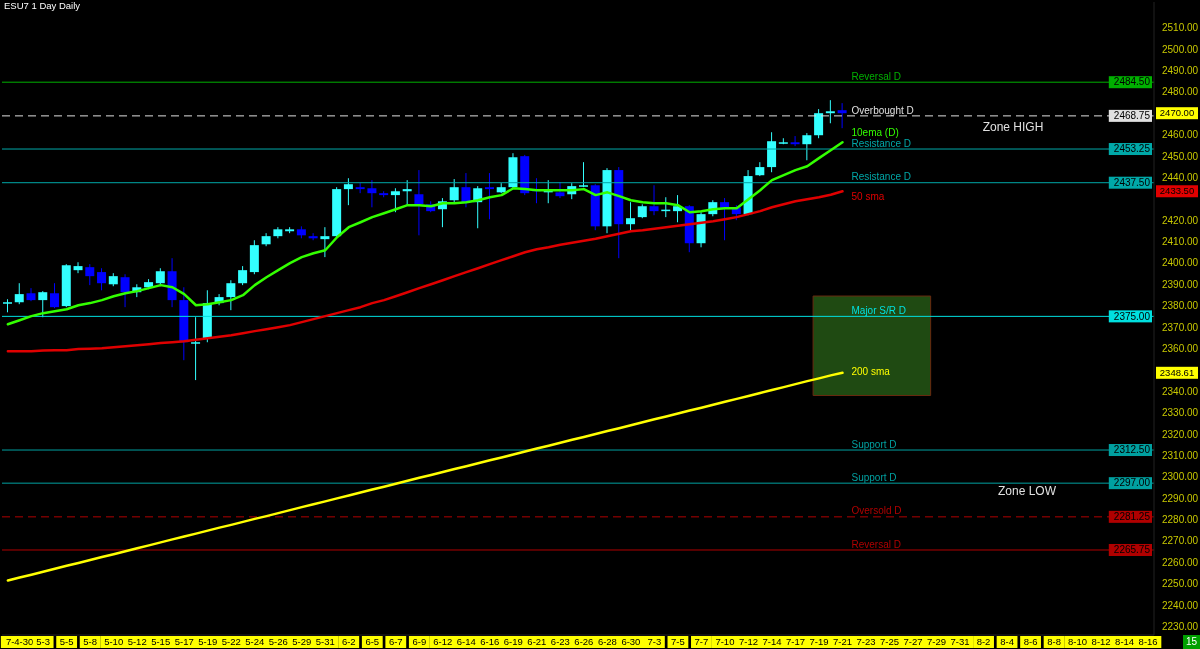 Image resolution: width=1200 pixels, height=649 pixels. What do you see at coordinates (1180, 520) in the screenshot?
I see `y-tick-label: 2280.00` at bounding box center [1180, 520].